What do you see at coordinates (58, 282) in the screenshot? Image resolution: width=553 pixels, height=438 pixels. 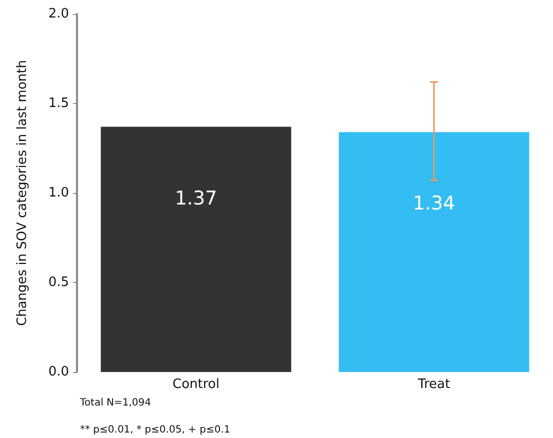 I see `y-tick-label: 0.5` at bounding box center [58, 282].